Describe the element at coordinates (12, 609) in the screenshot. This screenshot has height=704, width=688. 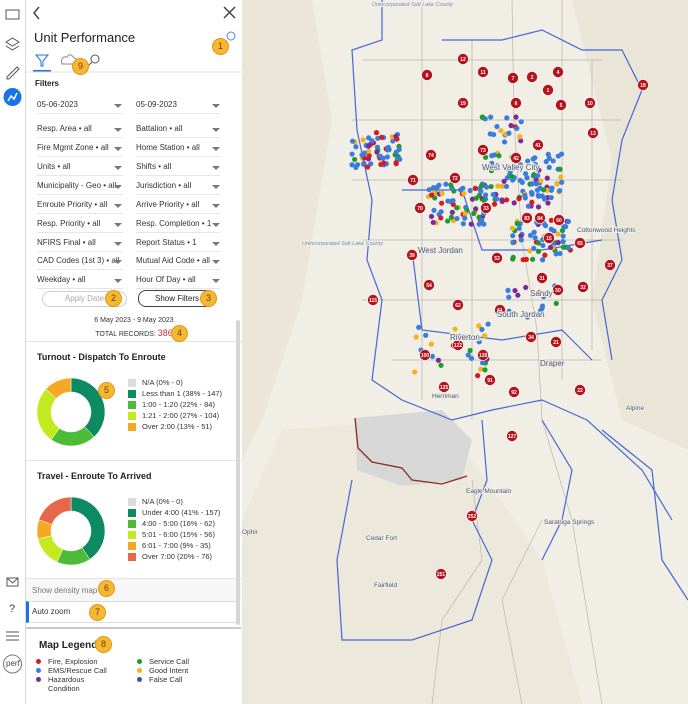
I see `help-icon: ?` at that location.